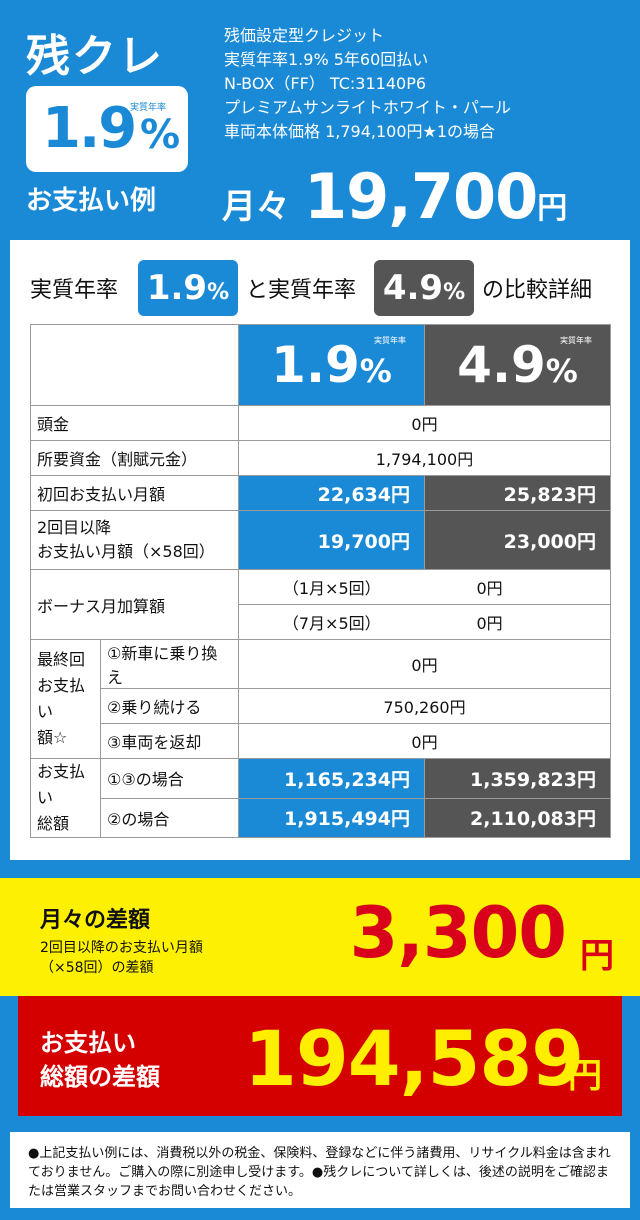  I want to click on monthly-diff-value: 3,300, so click(458, 933).